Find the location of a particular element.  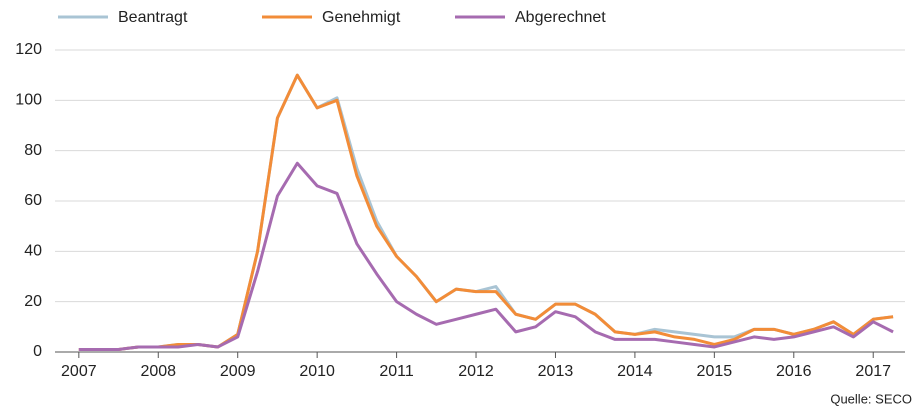

x-tick-label: 2013 is located at coordinates (556, 371).